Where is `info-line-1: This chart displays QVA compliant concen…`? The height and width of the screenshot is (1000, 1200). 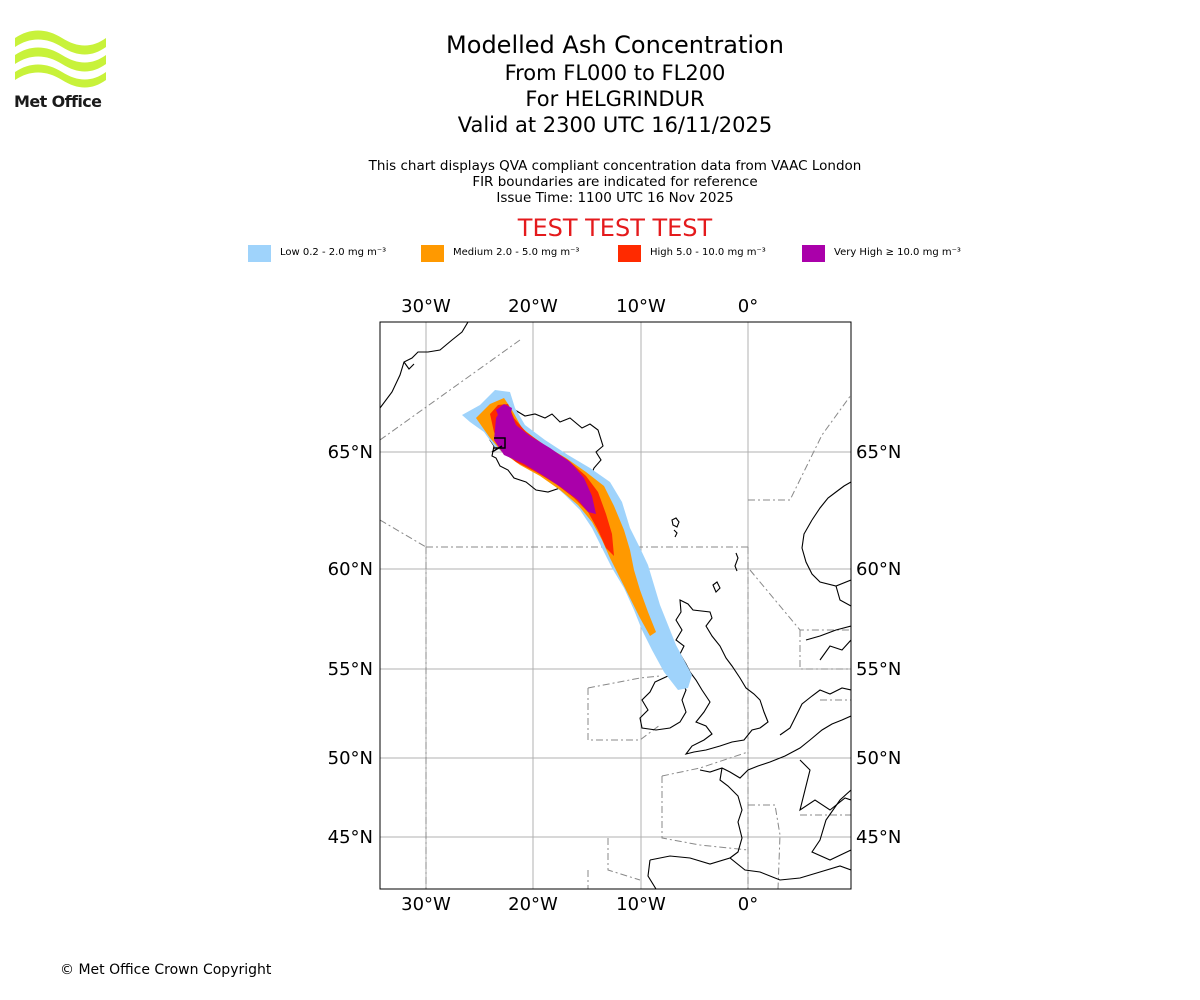
info-line-1: This chart displays QVA compliant concen… is located at coordinates (615, 166).